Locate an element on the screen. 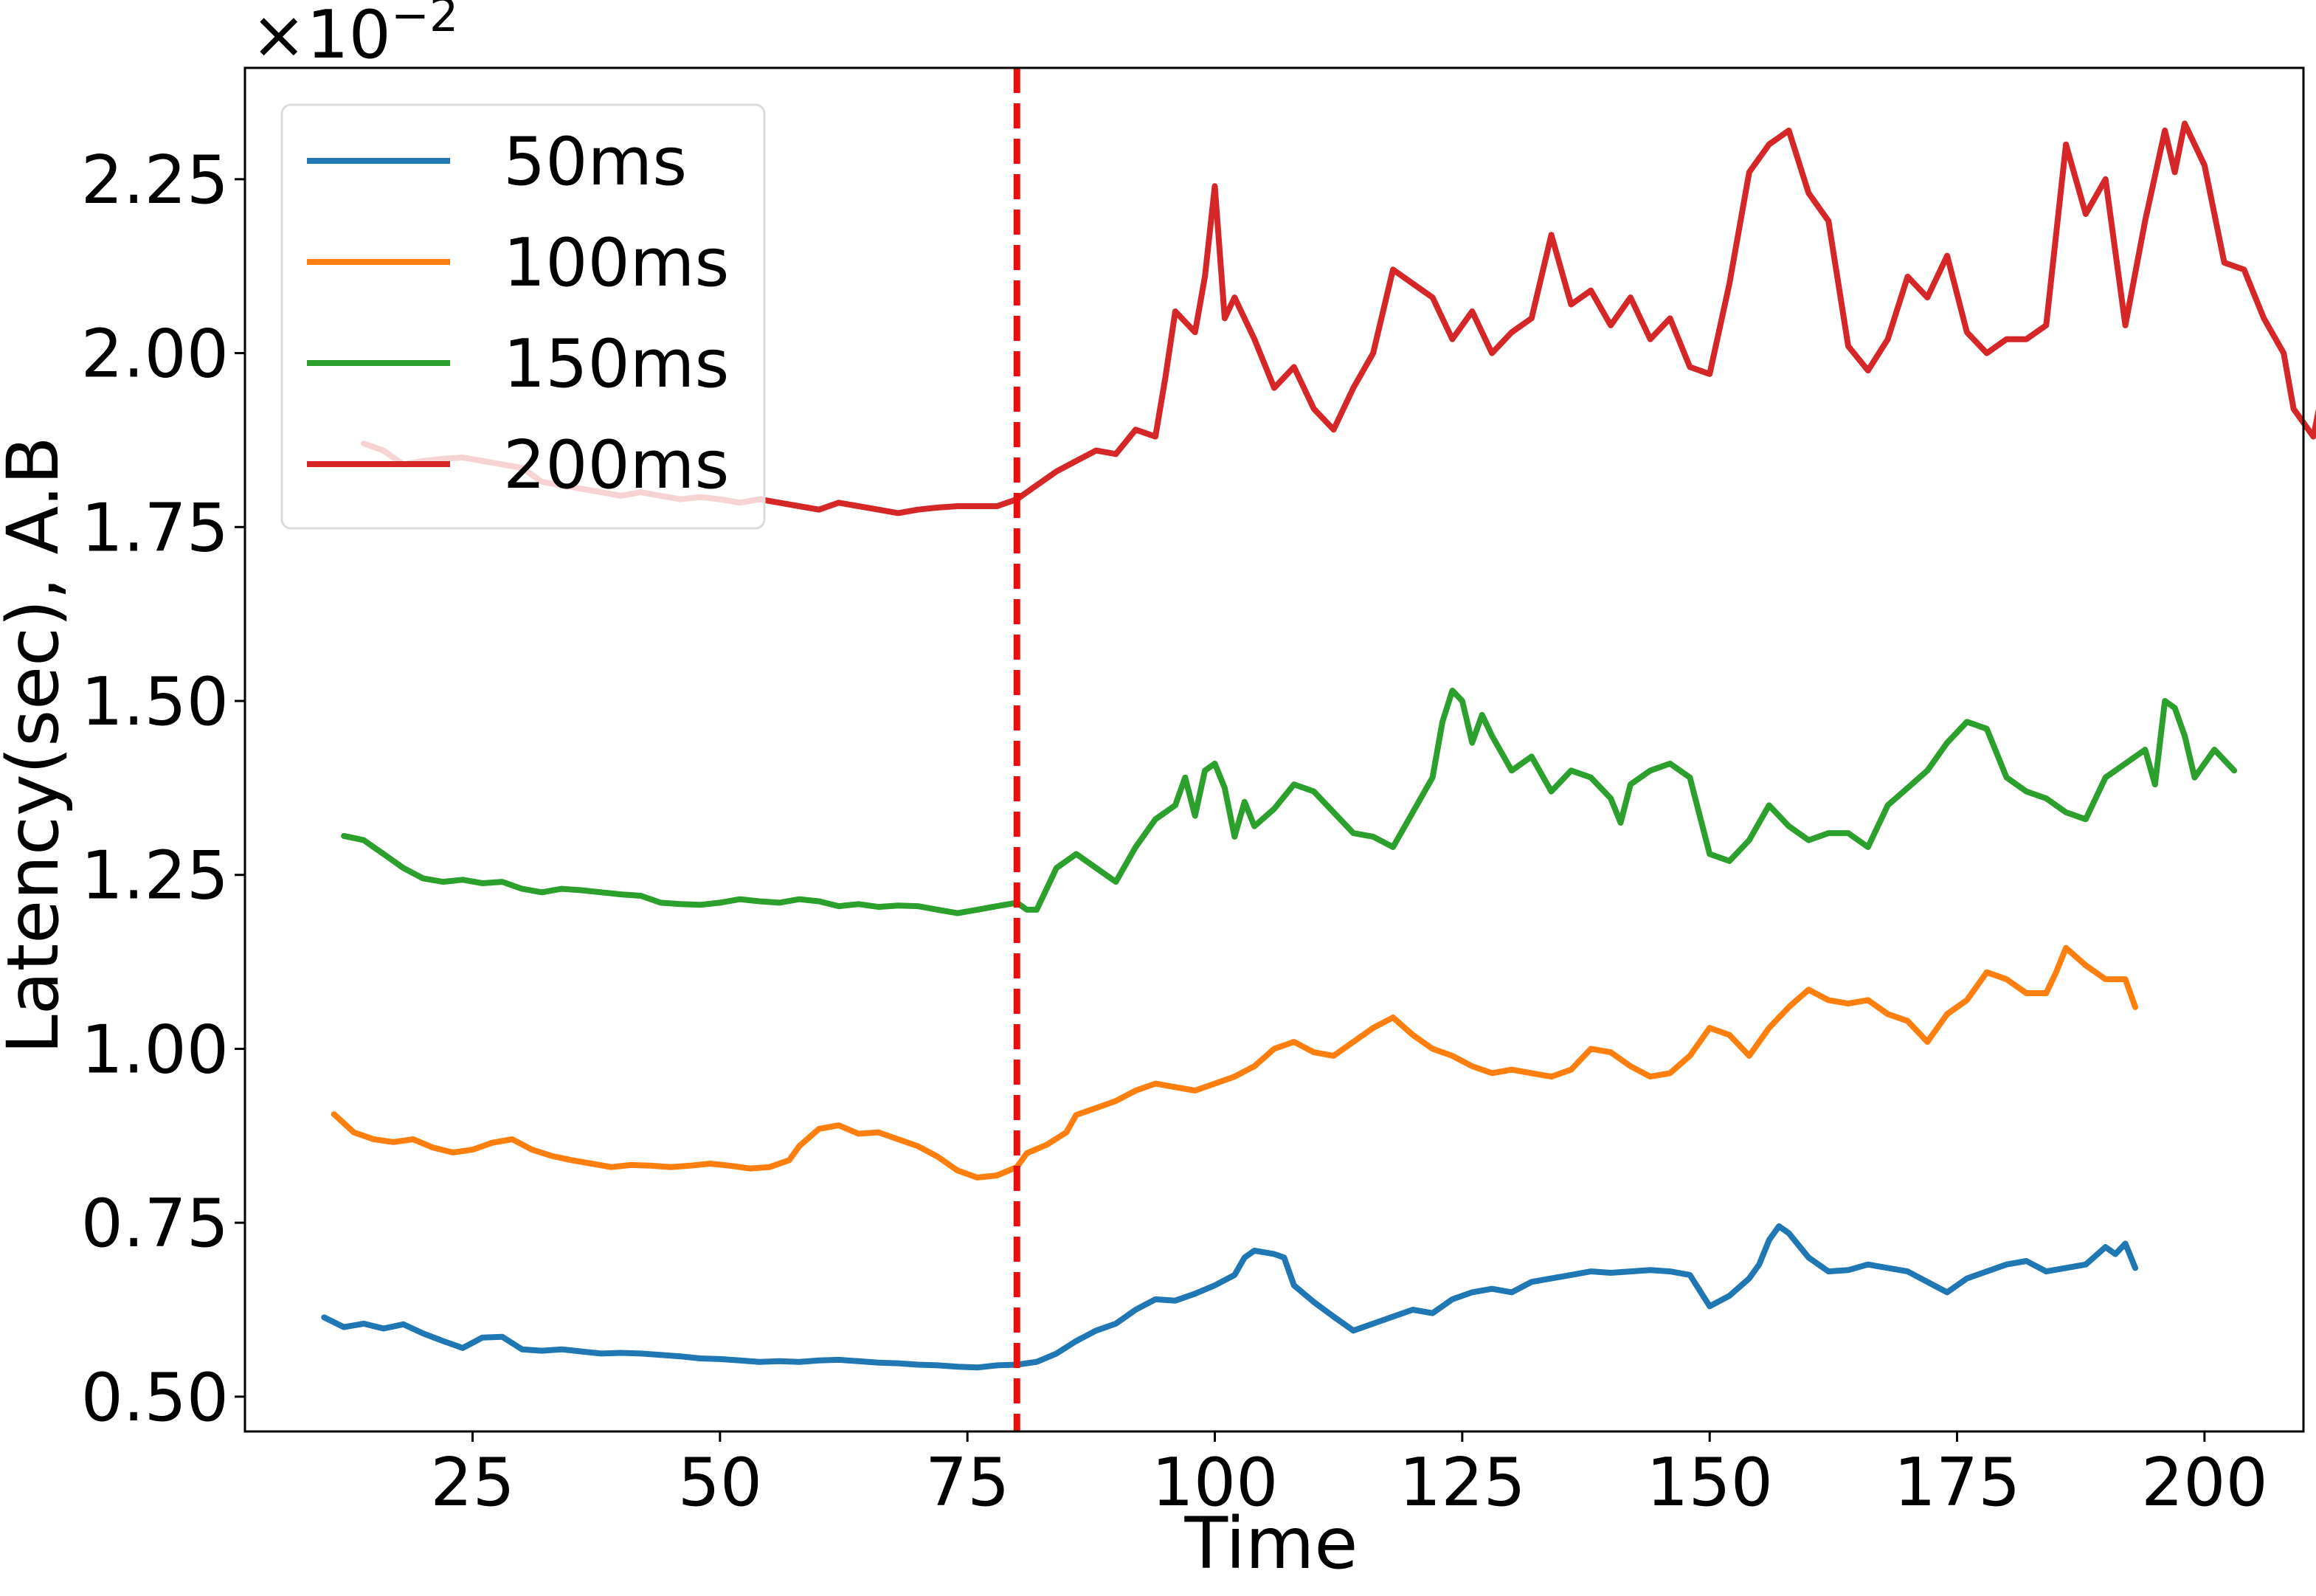 The width and height of the screenshot is (2316, 1596). offset-base: ×10 is located at coordinates (321, 37).